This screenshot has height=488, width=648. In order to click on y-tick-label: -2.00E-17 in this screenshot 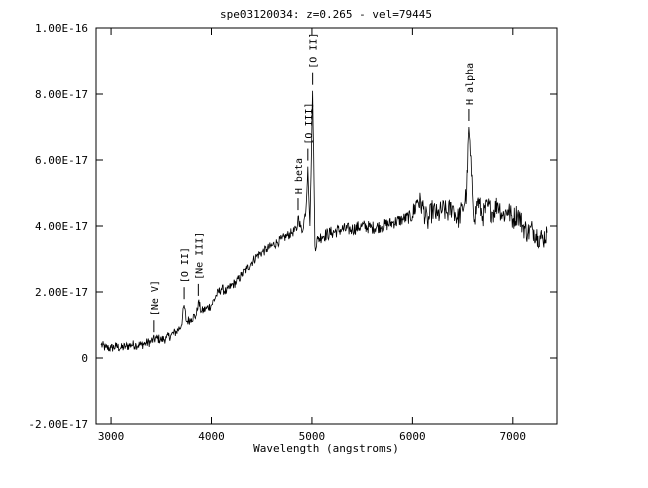, I will do `click(58, 424)`.